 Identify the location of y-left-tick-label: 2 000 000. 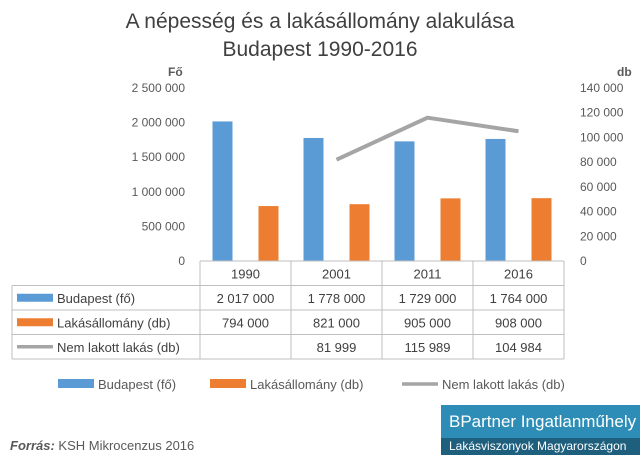
(159, 123).